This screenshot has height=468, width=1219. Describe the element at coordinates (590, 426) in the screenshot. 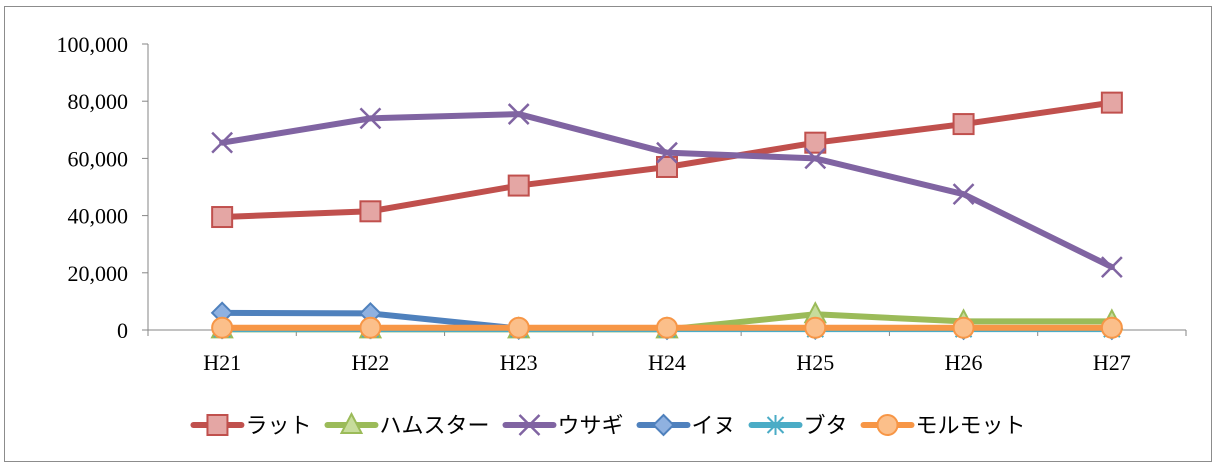

I see `legend-label: ウサギ` at that location.